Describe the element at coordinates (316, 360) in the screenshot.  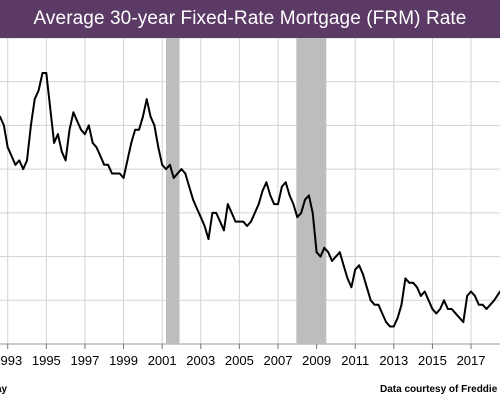
I see `x-tick-label: 2009` at that location.